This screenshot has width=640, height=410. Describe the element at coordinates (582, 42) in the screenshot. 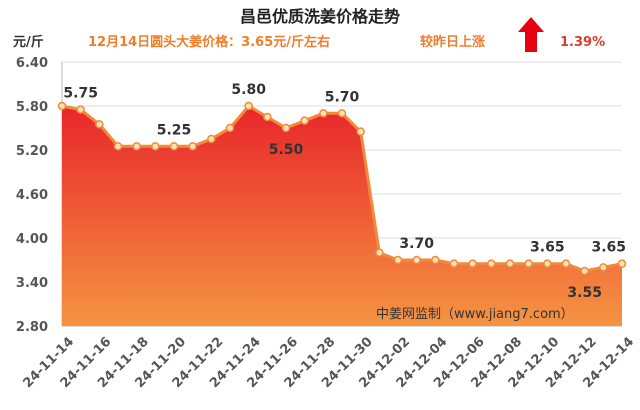

I see `change-percent: 1.39%` at that location.